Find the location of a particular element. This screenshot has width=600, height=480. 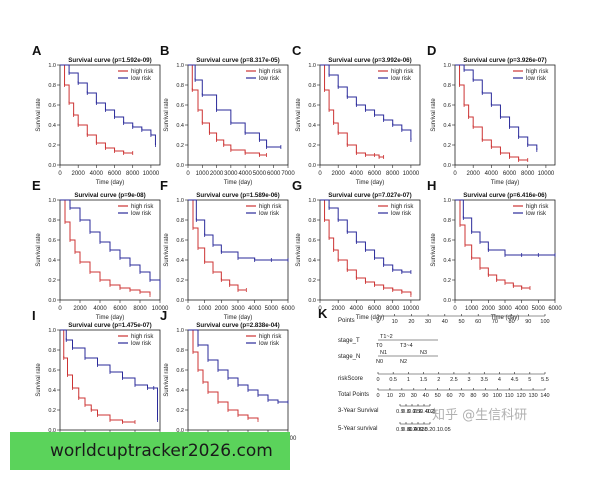

nomogram-tick-label: 90 is located at coordinates (528, 322).